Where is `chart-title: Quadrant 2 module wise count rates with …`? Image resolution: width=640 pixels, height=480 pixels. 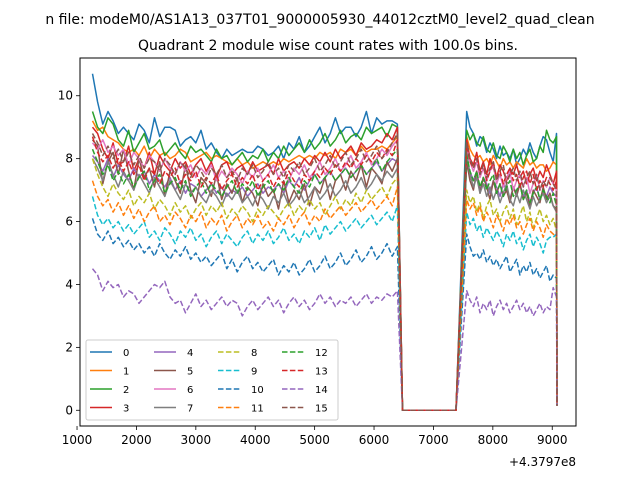
chart-title: Quadrant 2 module wise count rates with … is located at coordinates (328, 46).